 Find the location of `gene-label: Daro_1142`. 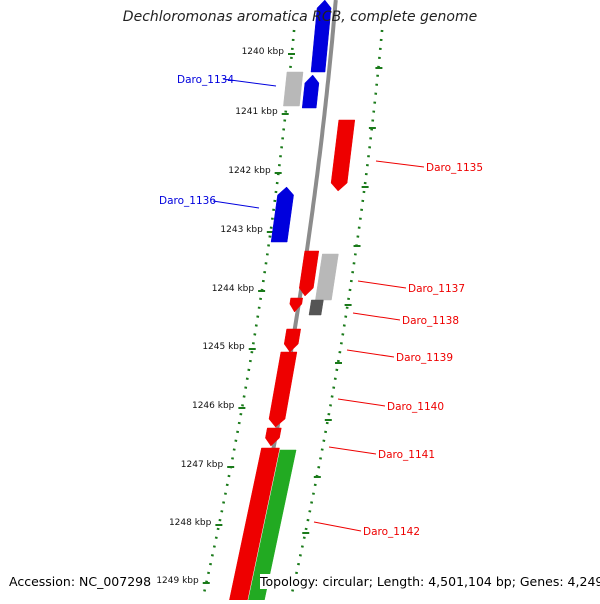

gene-label: Daro_1142 is located at coordinates (391, 532).